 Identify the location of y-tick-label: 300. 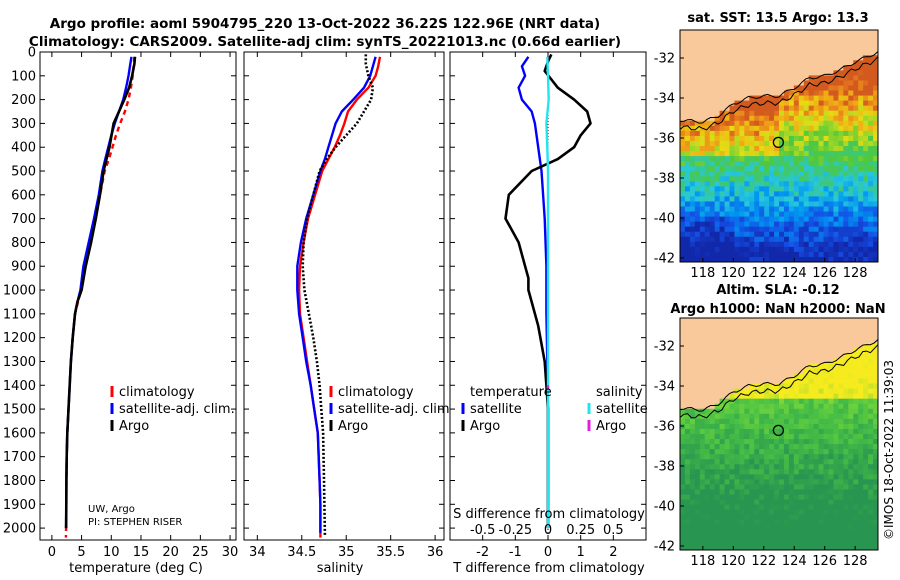
(23, 124).